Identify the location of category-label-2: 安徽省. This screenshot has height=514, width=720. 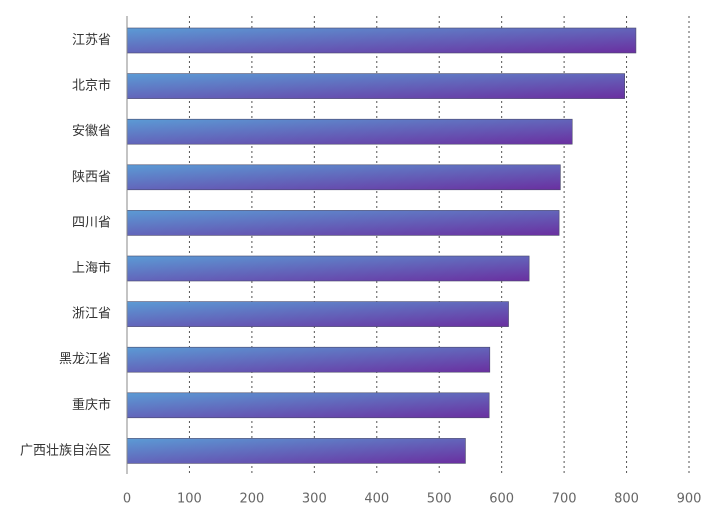
(91, 131).